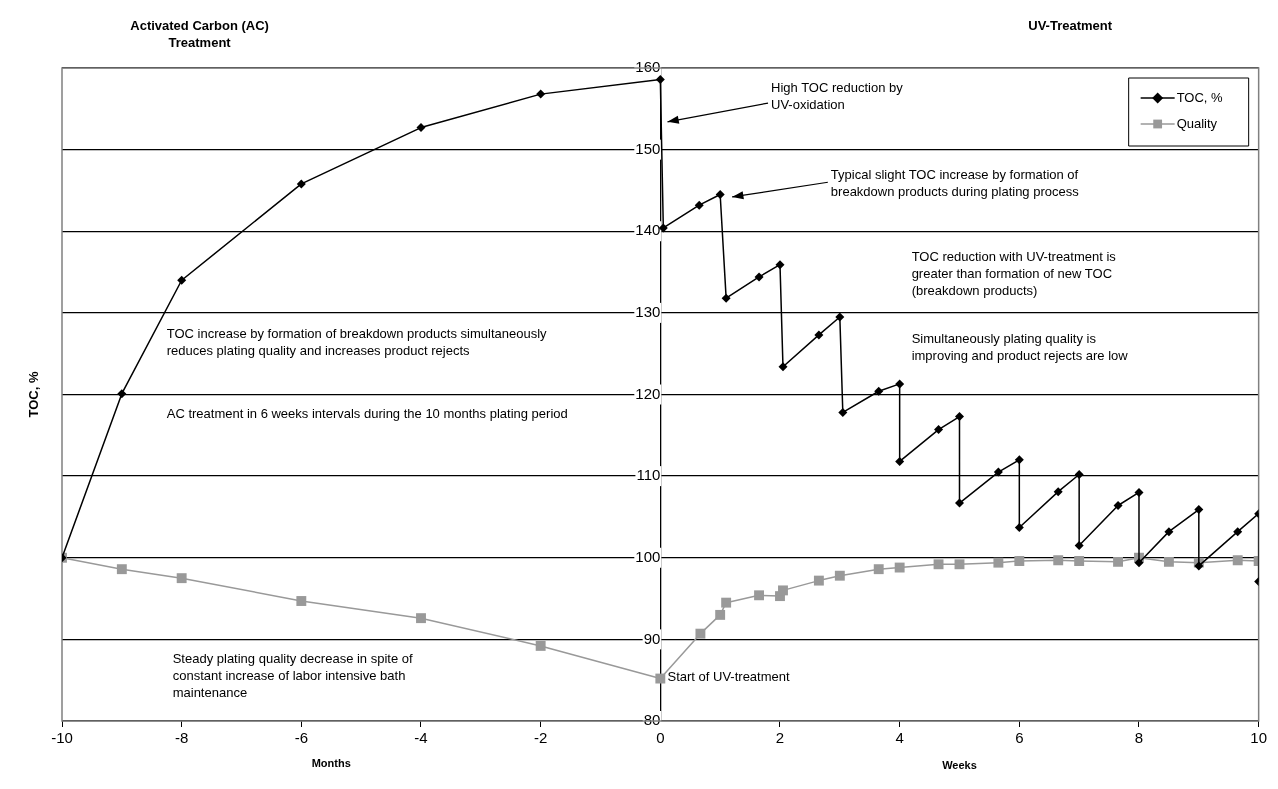 The width and height of the screenshot is (1278, 789). What do you see at coordinates (293, 676) in the screenshot?
I see `annotation: Steady plating quality decrease in spite of constant increase of labor intensive bath maintenance` at bounding box center [293, 676].